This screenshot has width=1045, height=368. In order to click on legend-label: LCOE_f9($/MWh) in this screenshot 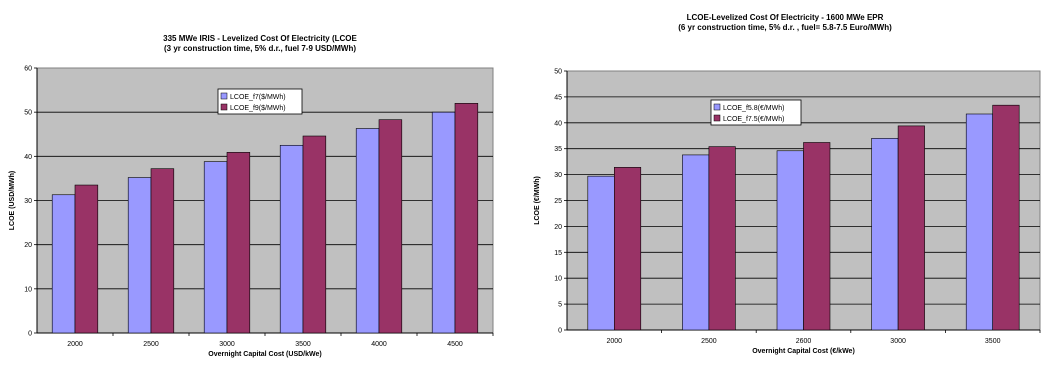, I will do `click(258, 108)`.